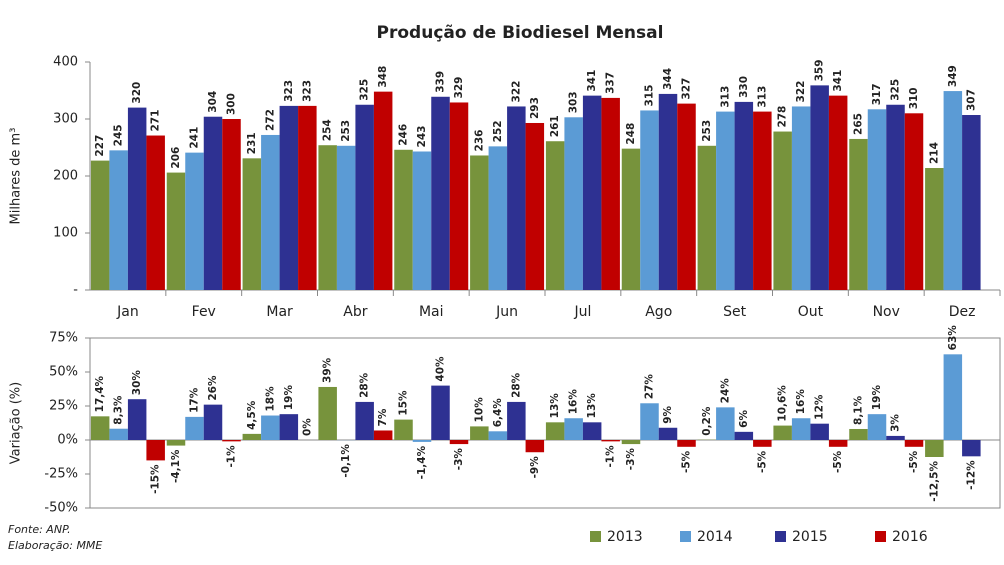 This screenshot has height=565, width=1004. I want to click on value-label: 63%, so click(953, 338).